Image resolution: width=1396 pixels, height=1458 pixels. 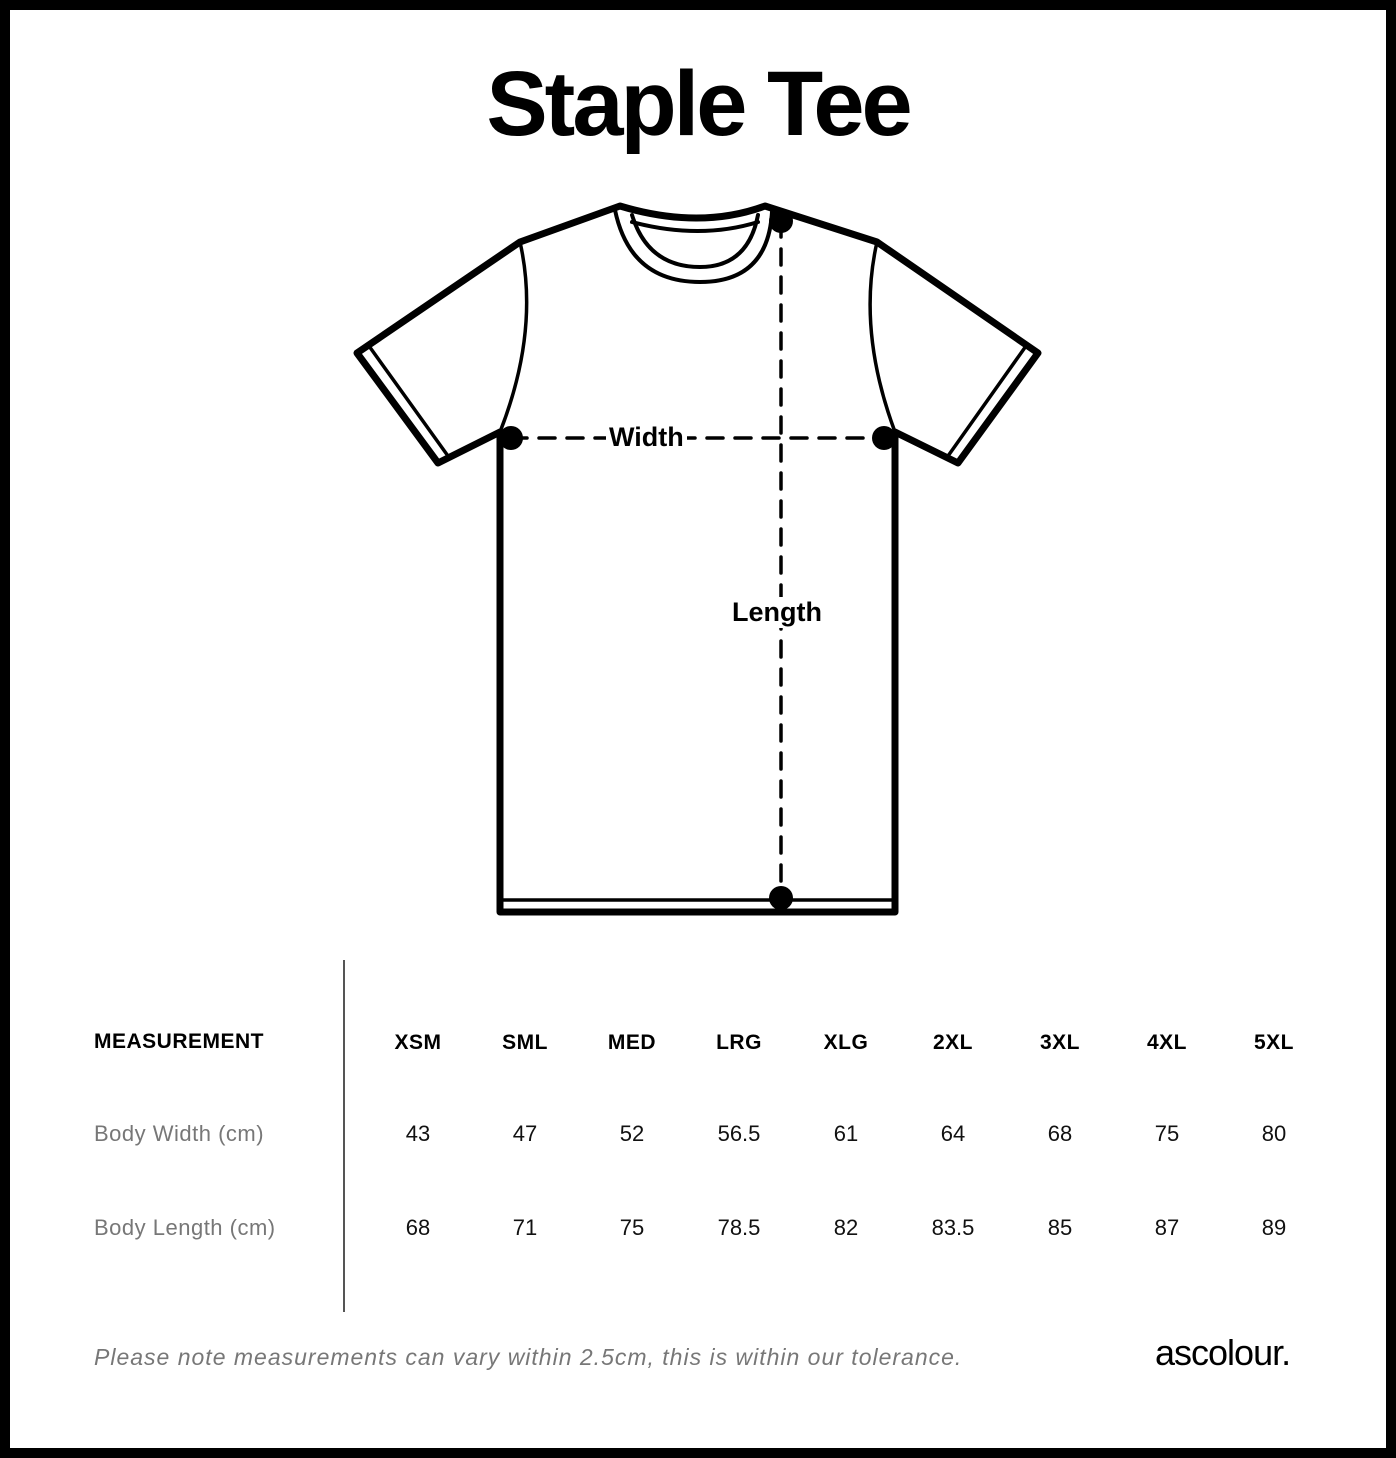 I want to click on size-header: MED, so click(x=632, y=1042).